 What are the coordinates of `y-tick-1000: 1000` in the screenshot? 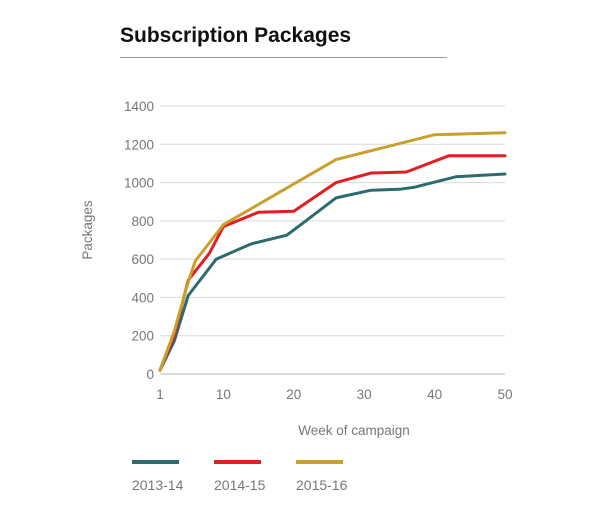 It's located at (139, 183).